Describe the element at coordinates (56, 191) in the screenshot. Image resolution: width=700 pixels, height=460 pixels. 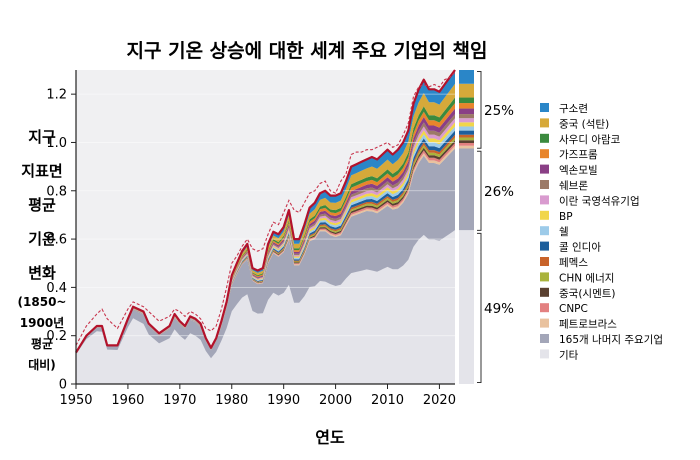
I see `y-tick-label: 0.8` at that location.